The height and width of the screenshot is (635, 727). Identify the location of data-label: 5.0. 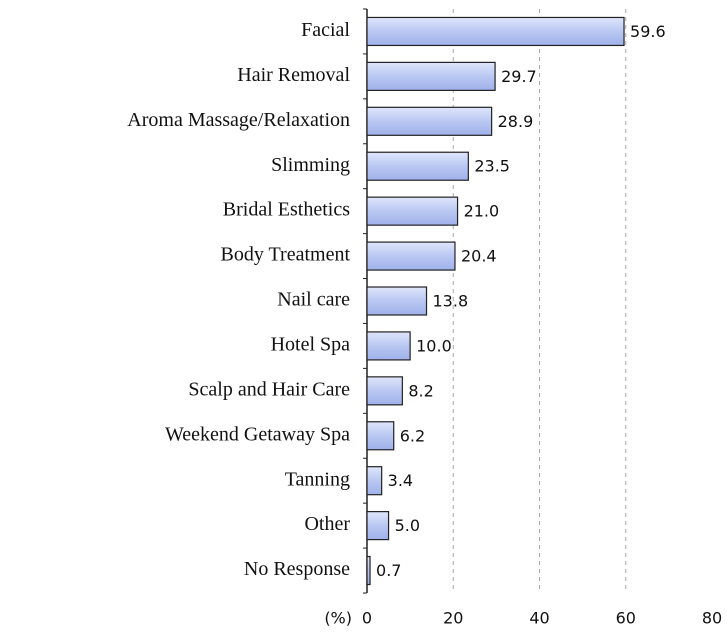
(407, 525).